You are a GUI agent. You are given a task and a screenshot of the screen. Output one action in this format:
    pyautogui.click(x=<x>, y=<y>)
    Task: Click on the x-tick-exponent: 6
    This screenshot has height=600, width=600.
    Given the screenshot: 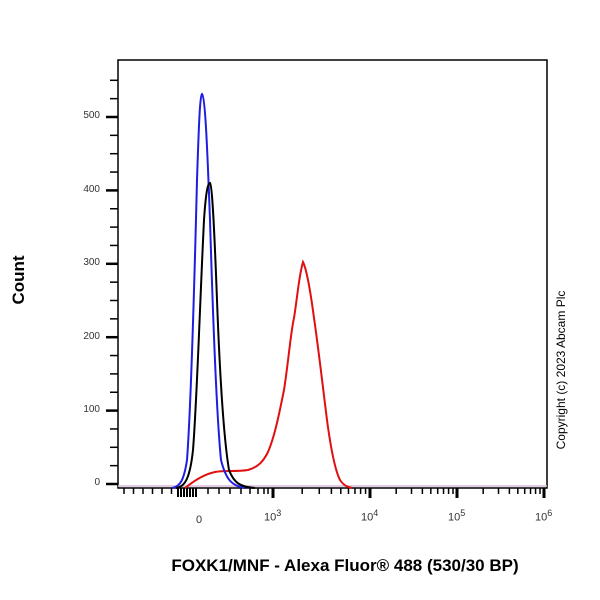 What is the action you would take?
    pyautogui.click(x=550, y=513)
    